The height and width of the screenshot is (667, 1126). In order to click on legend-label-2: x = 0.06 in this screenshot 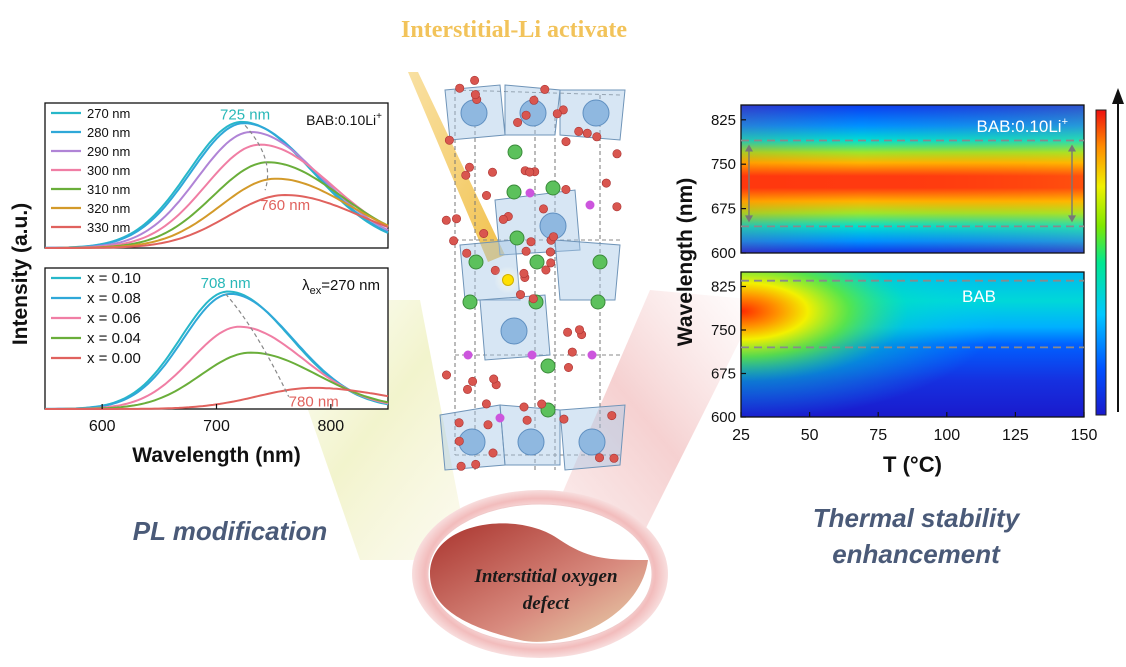, I will do `click(114, 318)`.